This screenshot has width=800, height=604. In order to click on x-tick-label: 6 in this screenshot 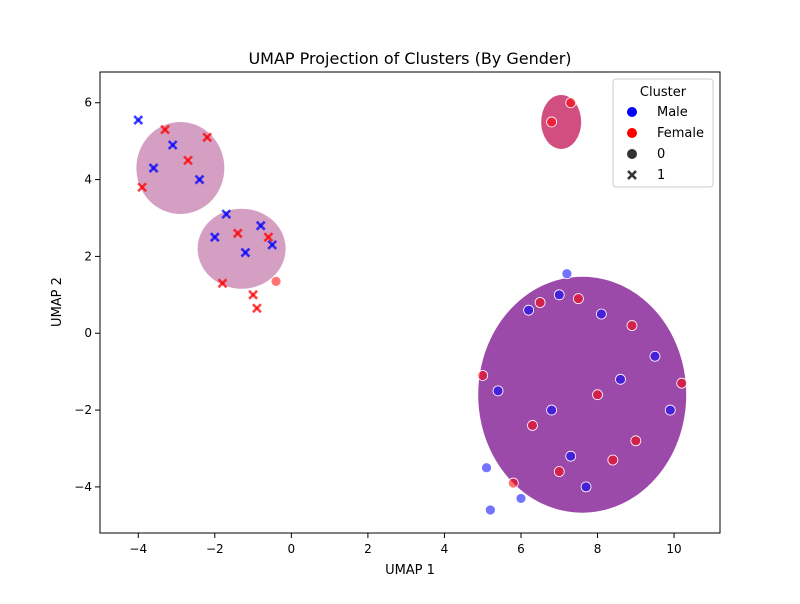, I will do `click(521, 549)`.